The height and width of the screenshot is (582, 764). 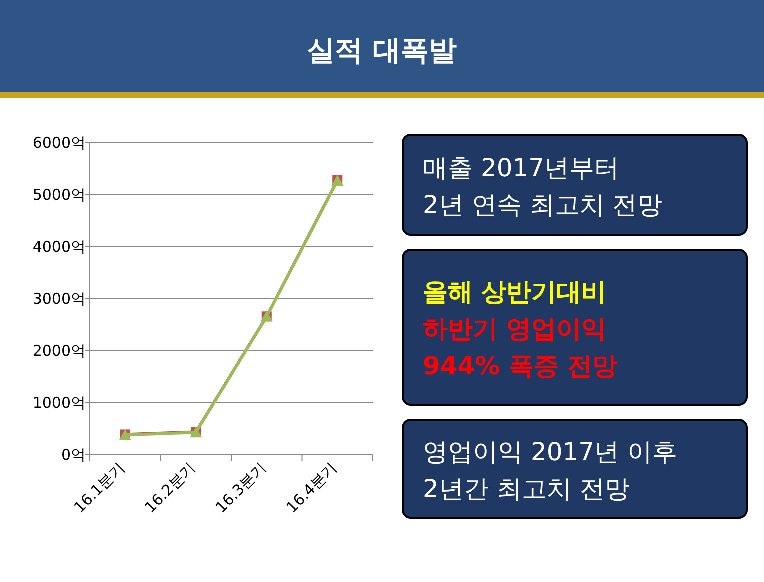 What do you see at coordinates (550, 471) in the screenshot?
I see `text: 영업이익 2017년 이후 2년간 최고치 전망` at bounding box center [550, 471].